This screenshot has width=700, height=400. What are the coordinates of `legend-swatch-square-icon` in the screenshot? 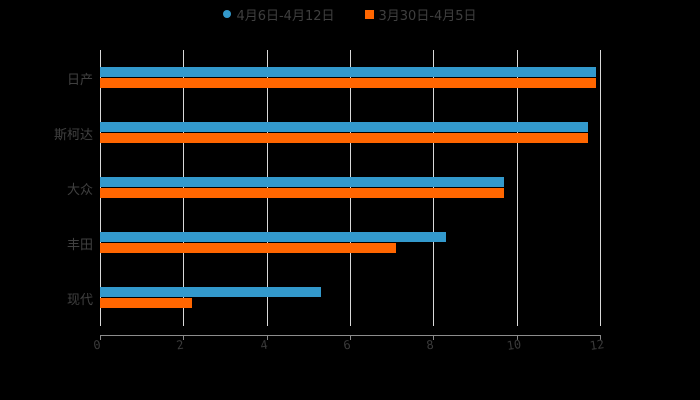 It's located at (369, 14).